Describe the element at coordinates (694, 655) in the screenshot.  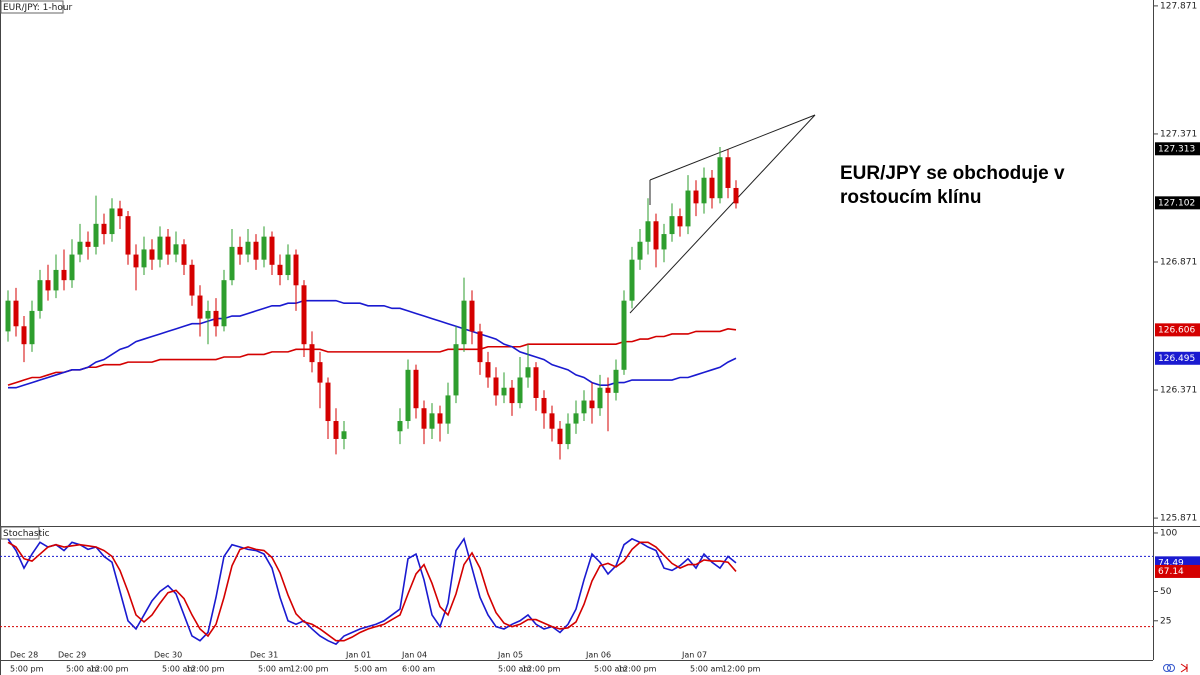
I see `x-date-label: Jan 07` at that location.